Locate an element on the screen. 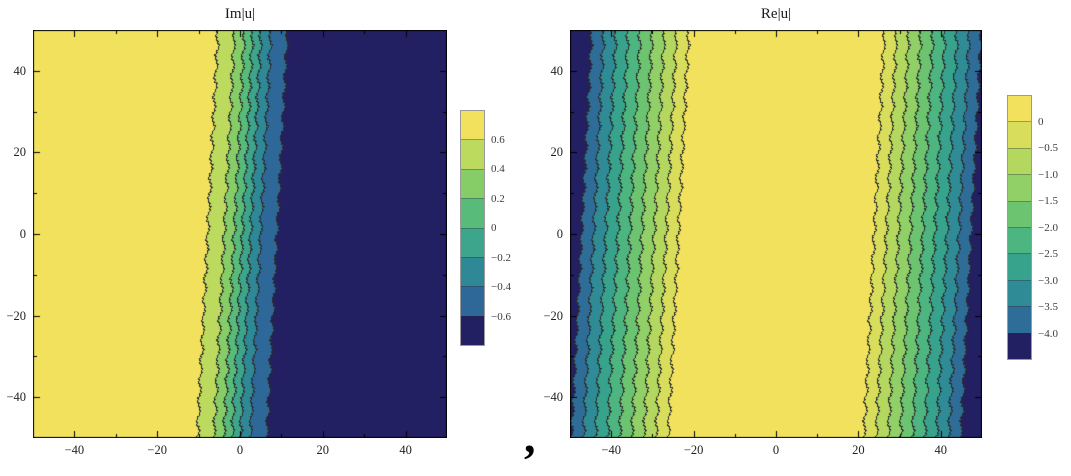 The image size is (1071, 476). legend-label: −2.0 is located at coordinates (1048, 227).